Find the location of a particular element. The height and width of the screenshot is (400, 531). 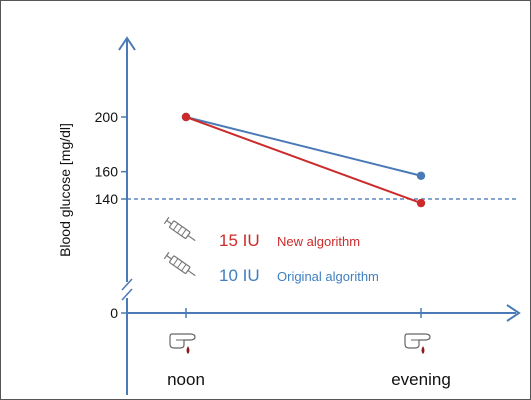

legend-label: Original algorithm is located at coordinates (328, 276).